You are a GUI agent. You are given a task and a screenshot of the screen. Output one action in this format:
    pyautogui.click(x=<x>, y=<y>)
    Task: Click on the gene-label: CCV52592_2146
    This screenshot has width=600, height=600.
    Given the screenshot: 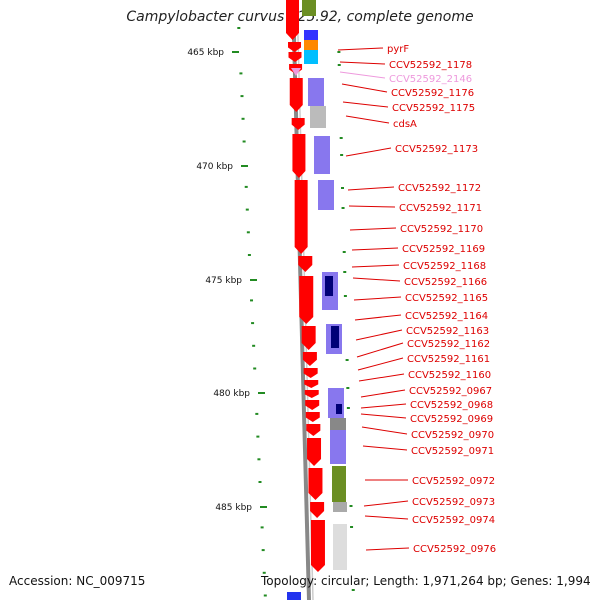 What is the action you would take?
    pyautogui.click(x=430, y=79)
    